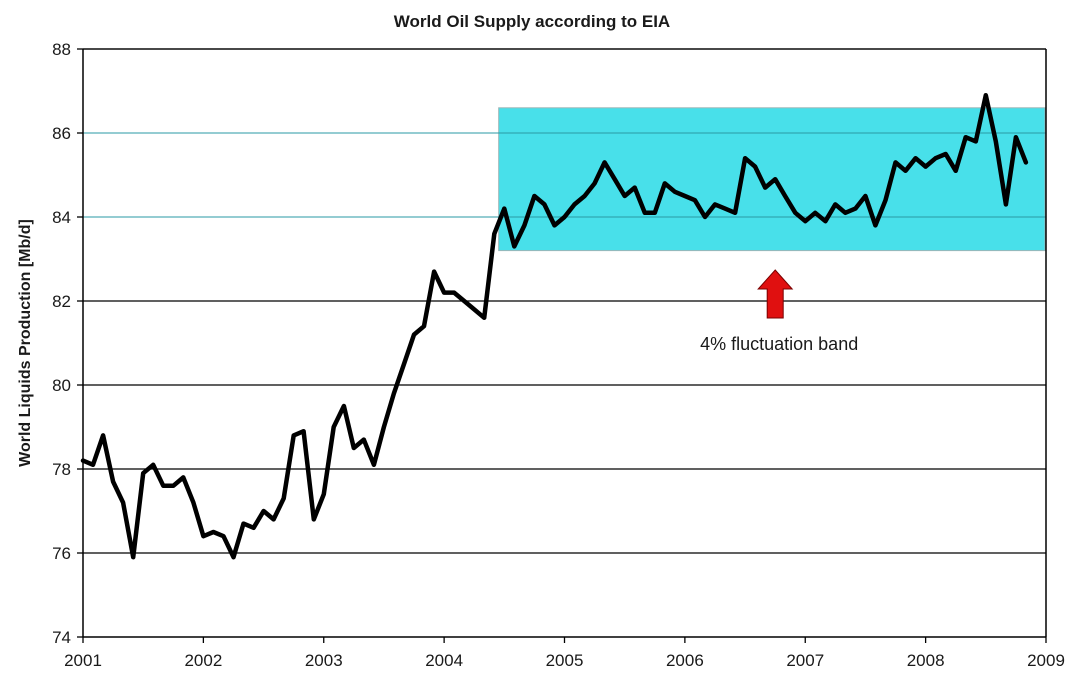  What do you see at coordinates (25, 343) in the screenshot?
I see `y-axis-label: World Liquids Production [Mb/d]` at bounding box center [25, 343].